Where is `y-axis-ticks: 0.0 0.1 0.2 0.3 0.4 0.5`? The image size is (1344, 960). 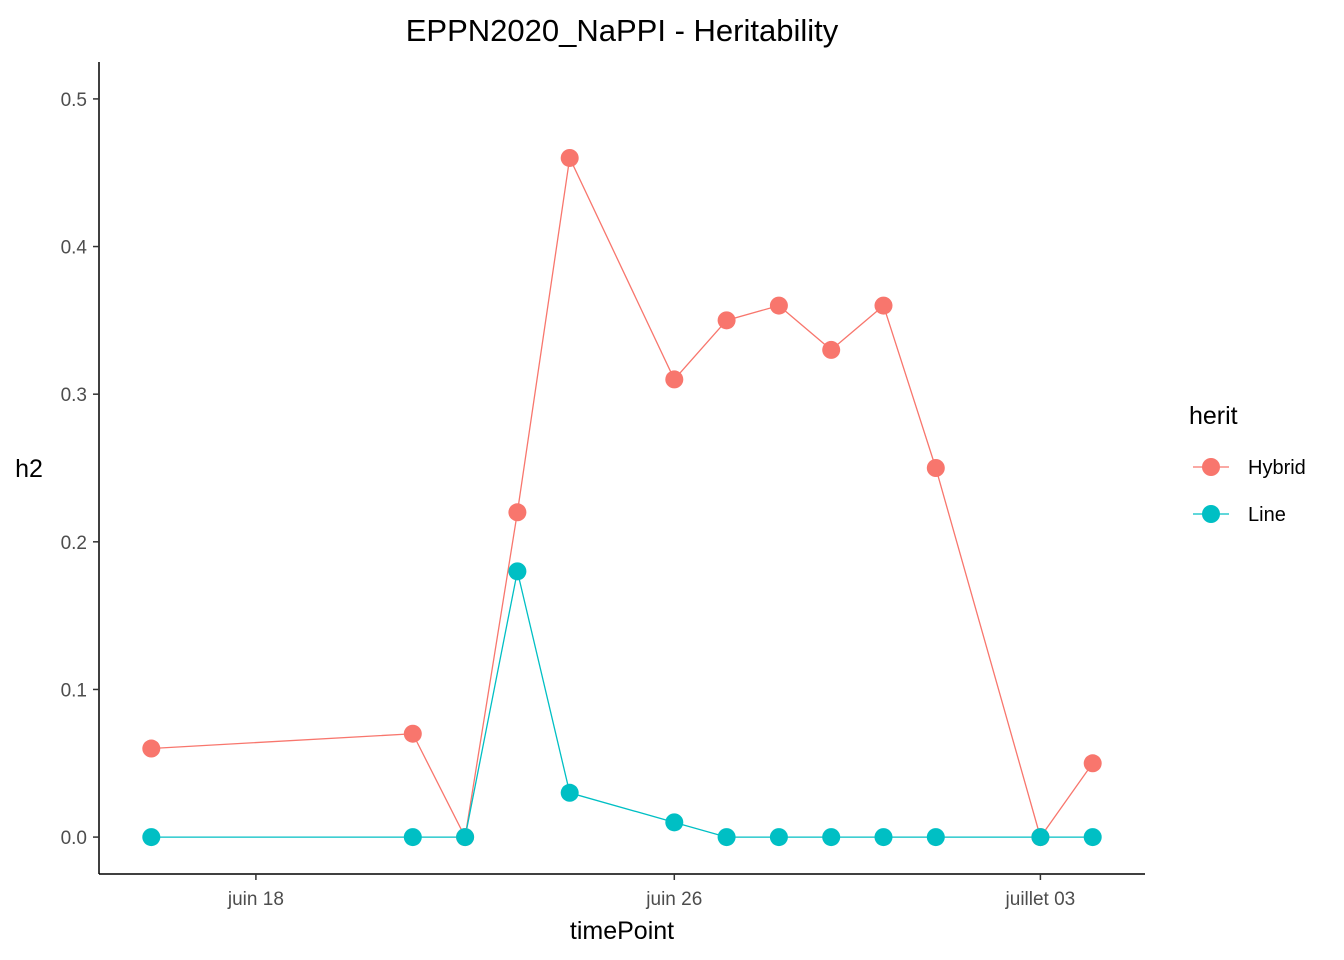 y-axis-ticks: 0.0 0.1 0.2 0.3 0.4 0.5 is located at coordinates (80, 469).